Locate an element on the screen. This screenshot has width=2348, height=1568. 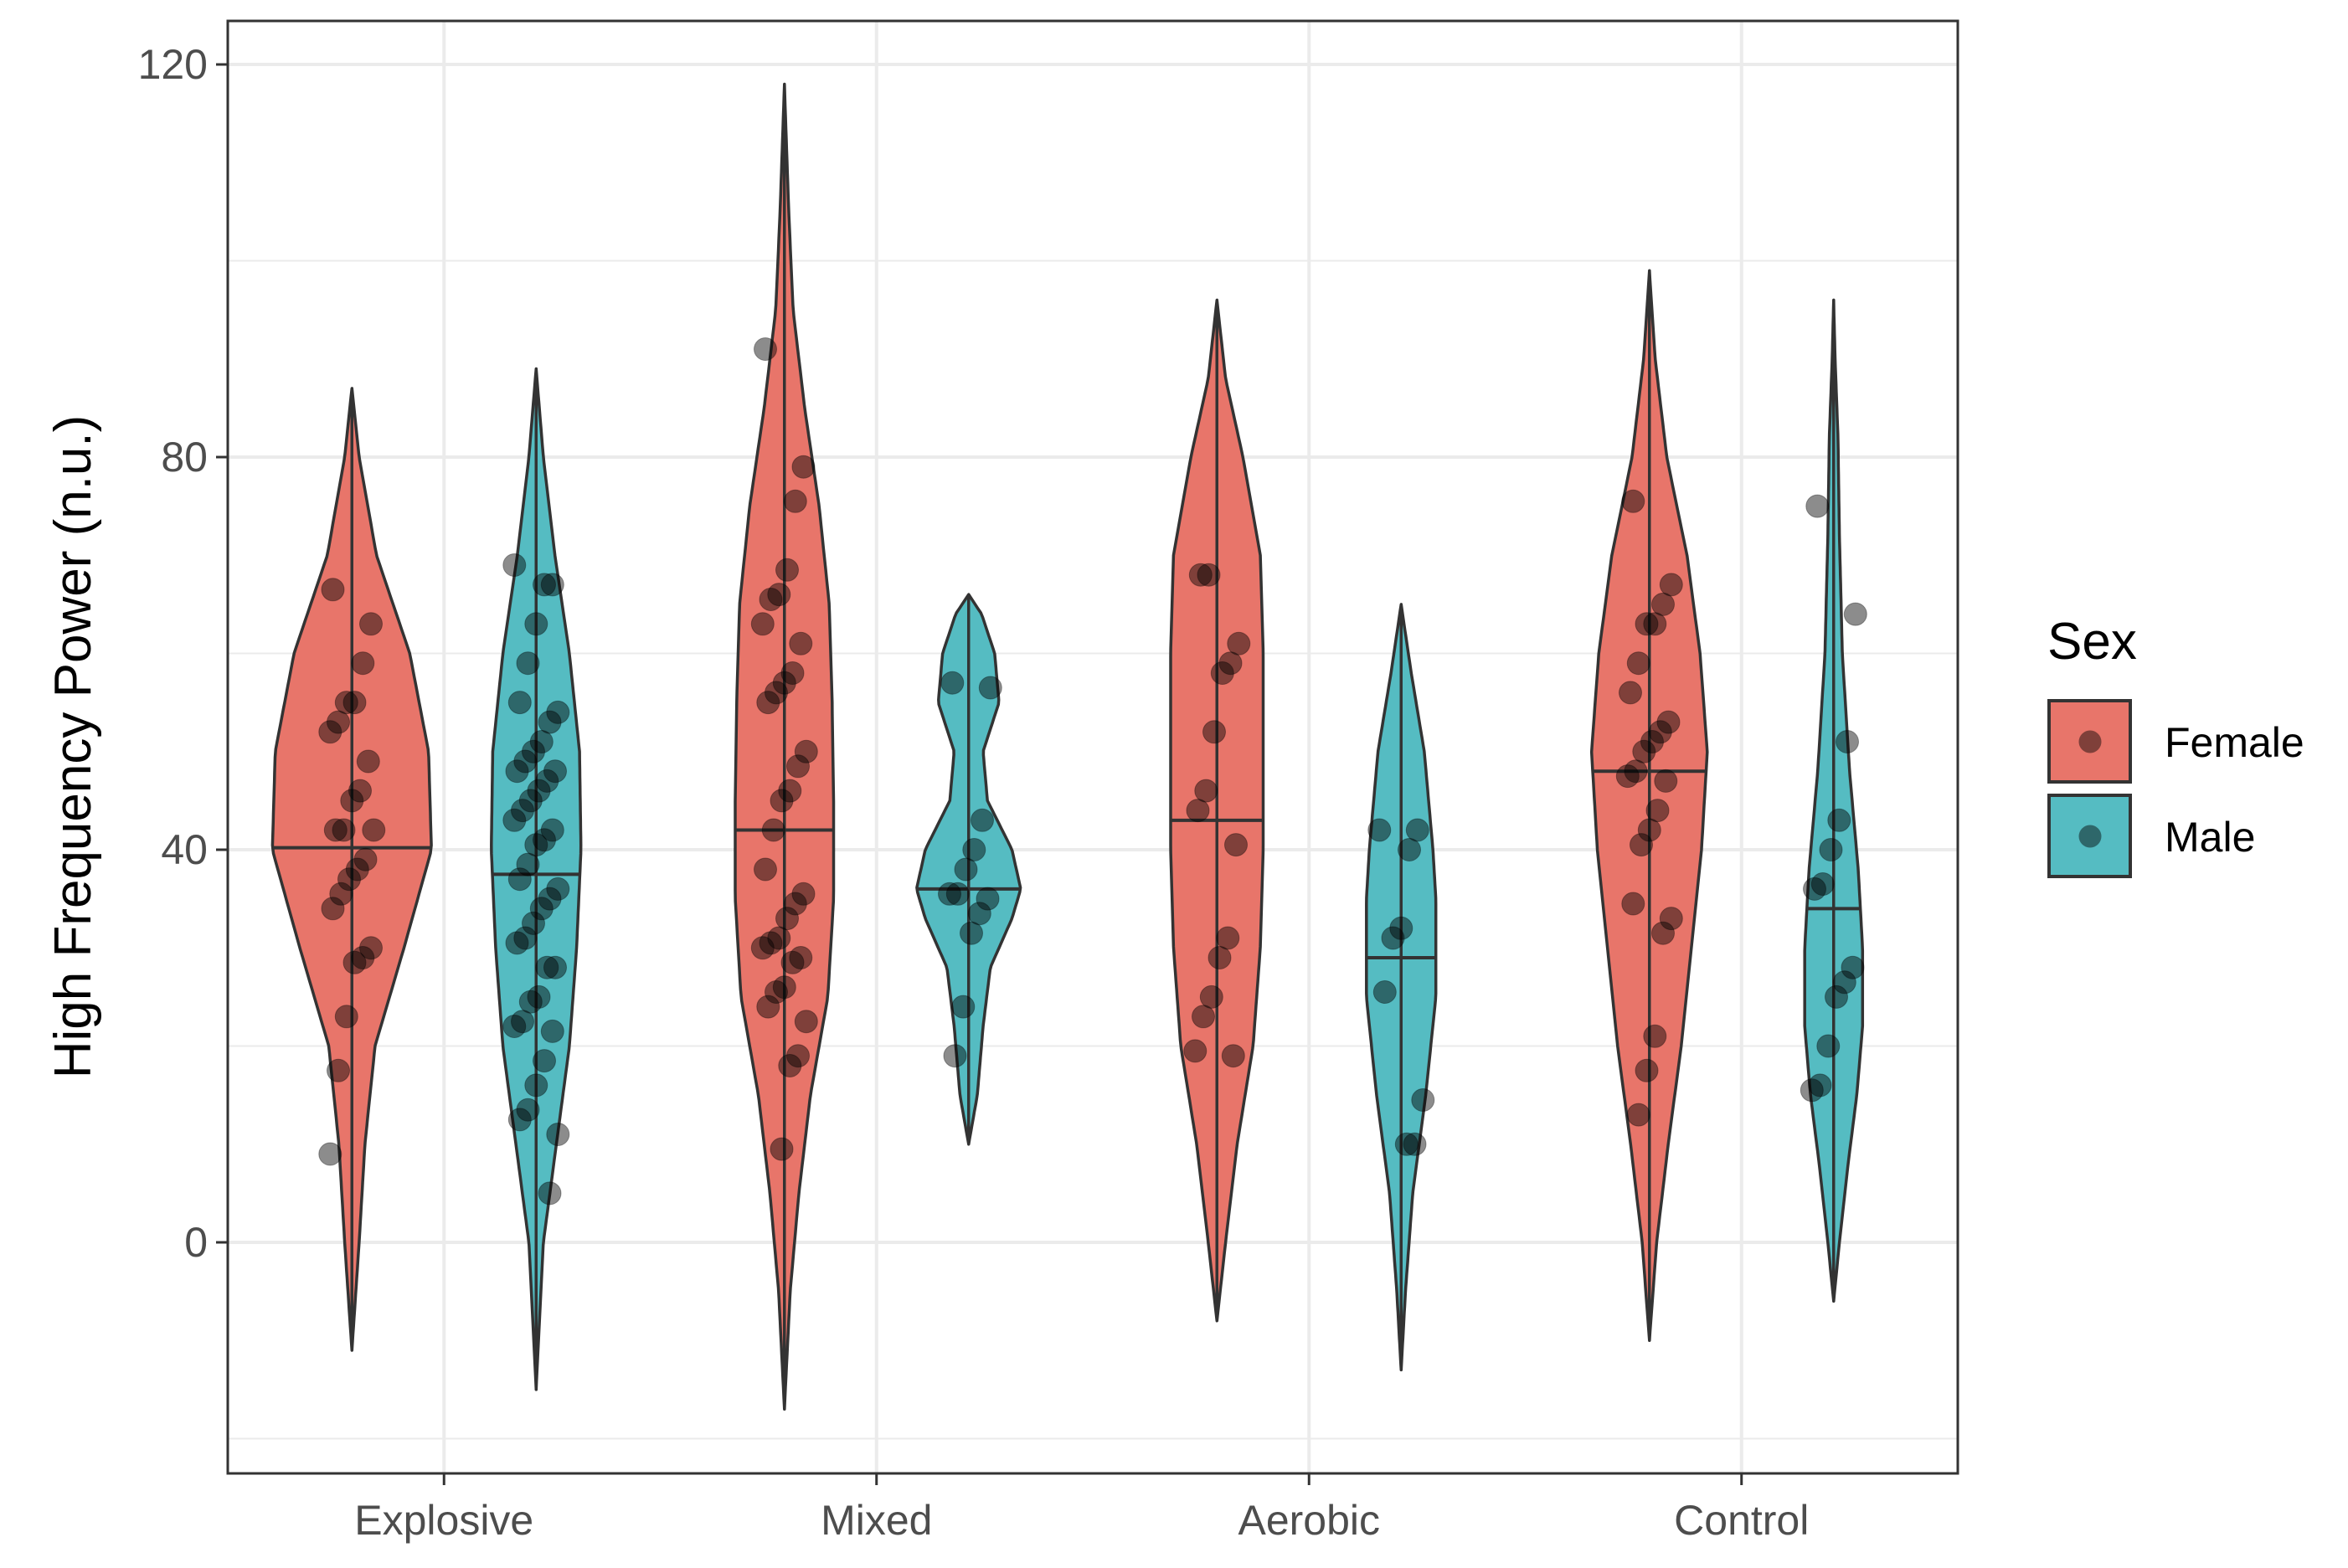
y-tick-label: 120 is located at coordinates (173, 64).